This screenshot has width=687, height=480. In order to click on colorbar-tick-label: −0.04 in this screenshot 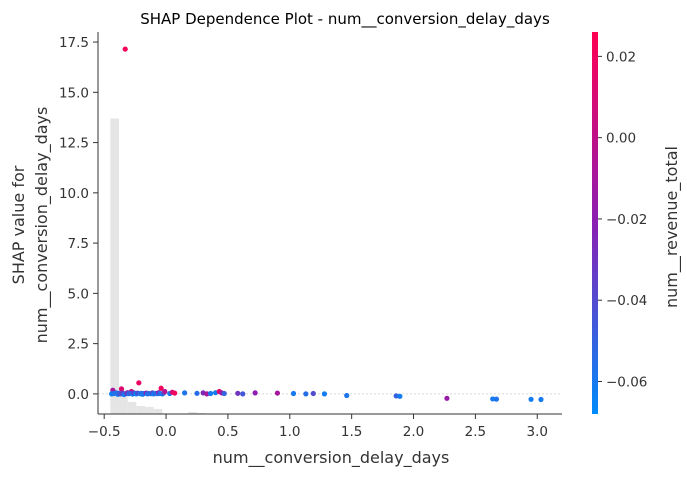, I will do `click(626, 301)`.